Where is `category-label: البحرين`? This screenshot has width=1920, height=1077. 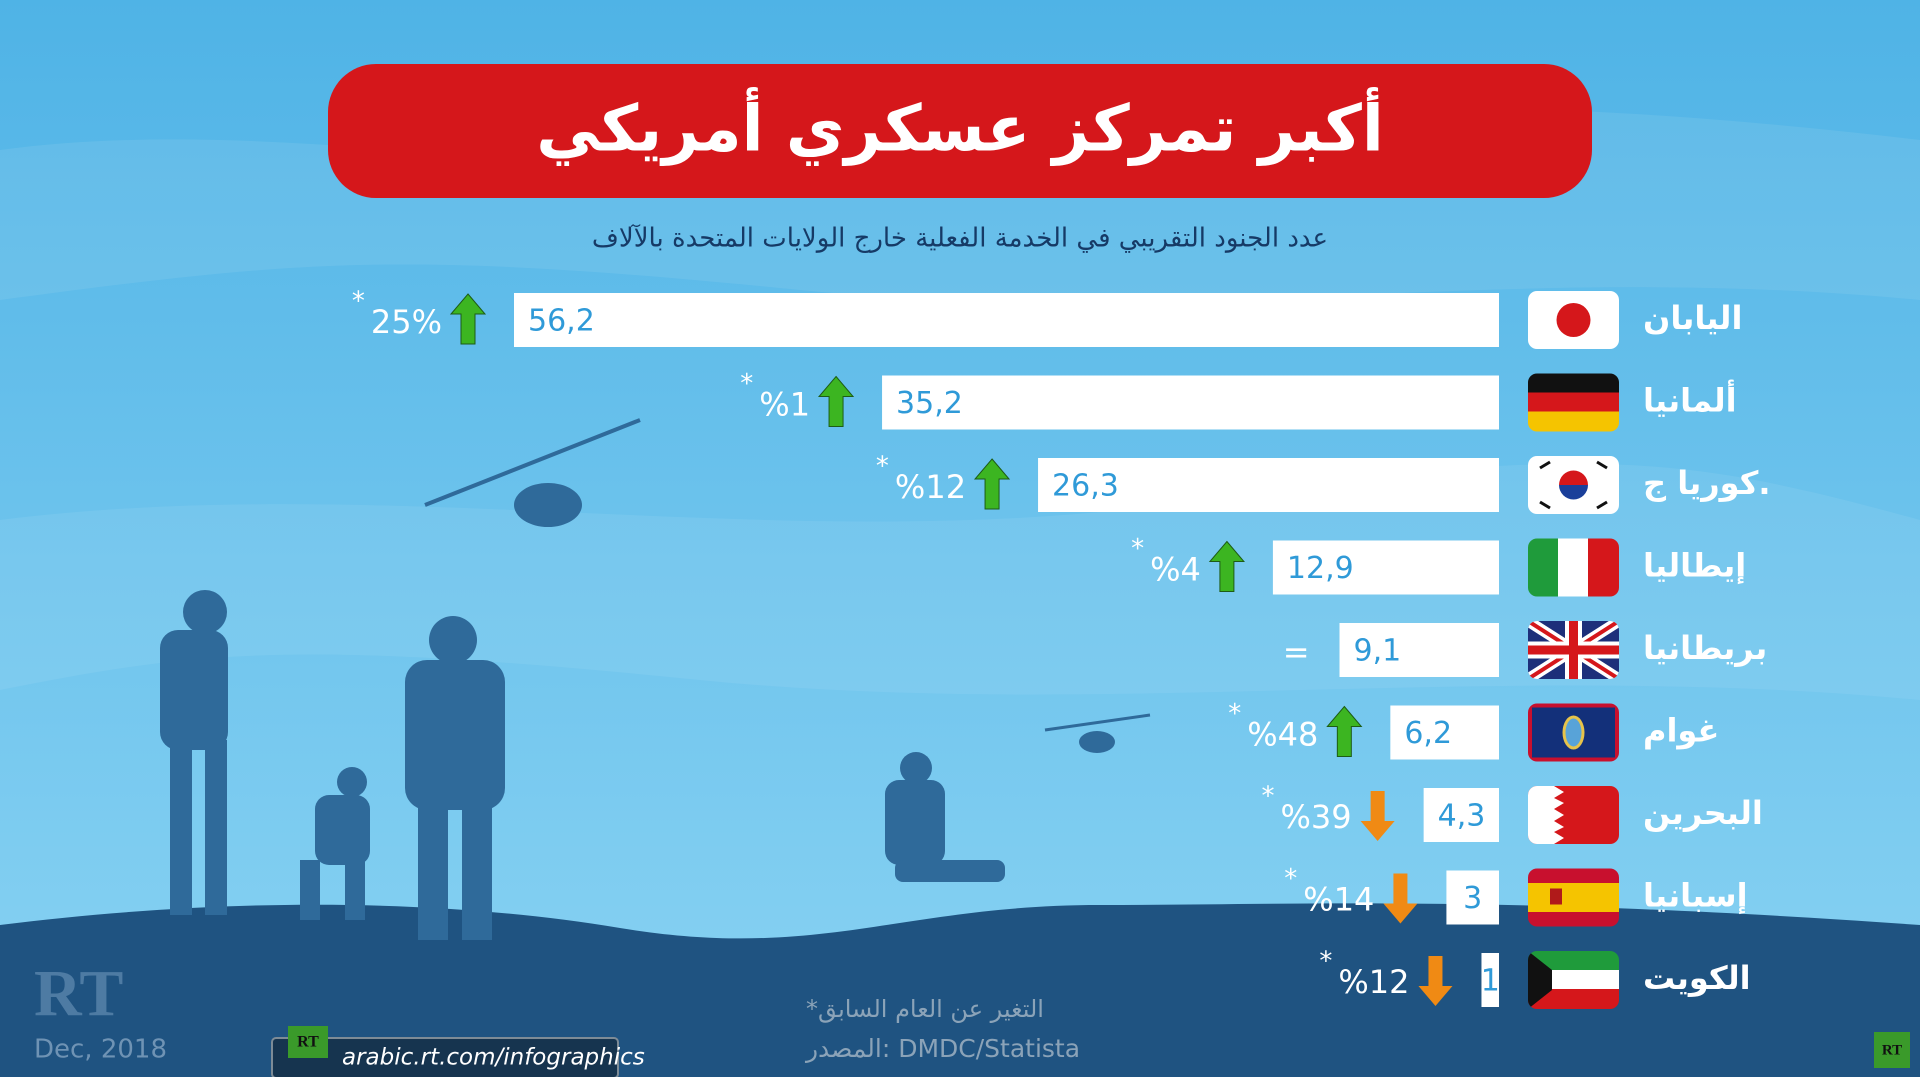 category-label: البحرين is located at coordinates (1703, 813).